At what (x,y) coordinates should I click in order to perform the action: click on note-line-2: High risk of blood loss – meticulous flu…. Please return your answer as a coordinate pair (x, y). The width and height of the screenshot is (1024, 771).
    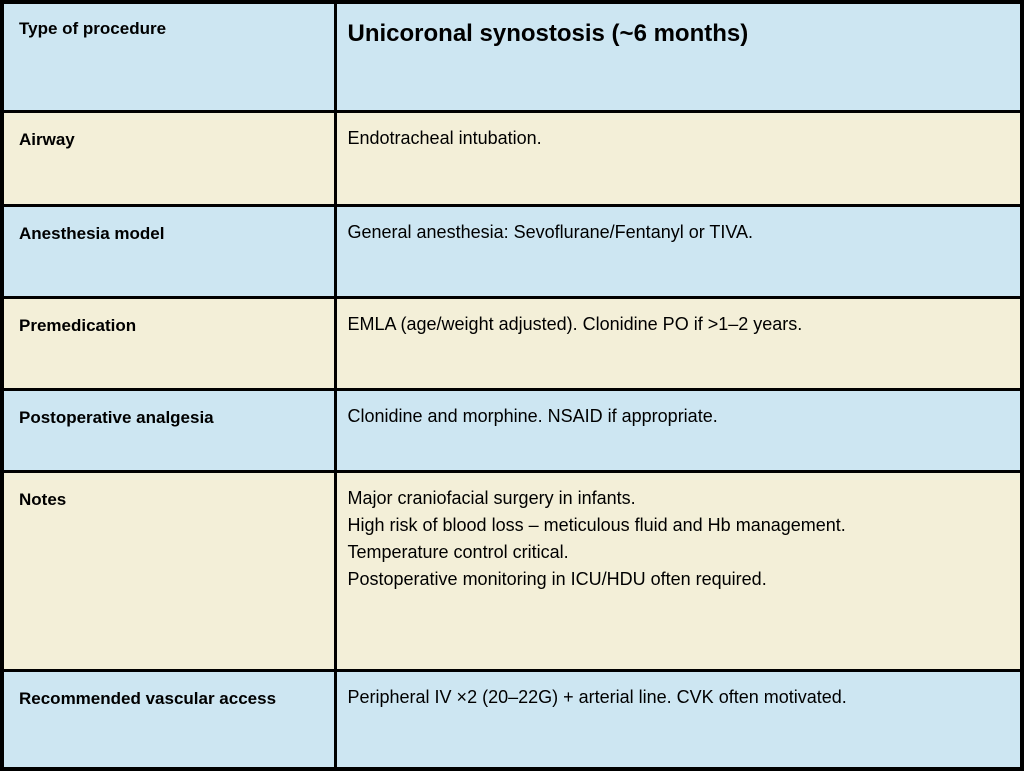
    Looking at the image, I should click on (596, 525).